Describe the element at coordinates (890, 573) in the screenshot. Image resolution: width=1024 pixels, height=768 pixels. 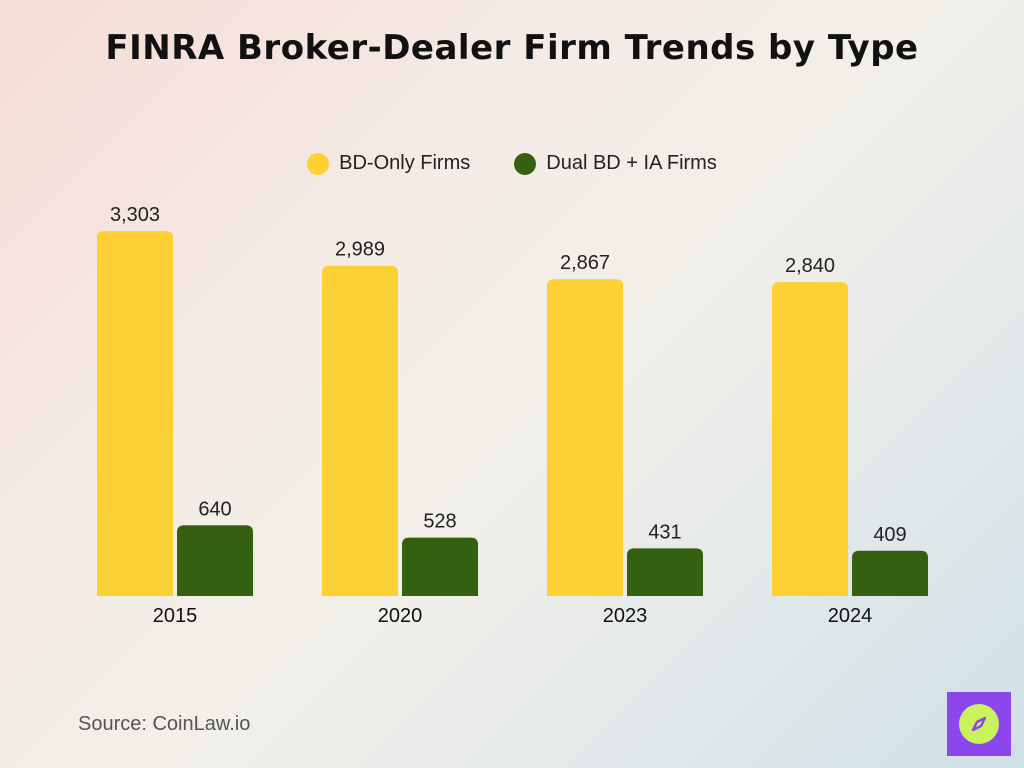
I see `bar-dual-2024` at that location.